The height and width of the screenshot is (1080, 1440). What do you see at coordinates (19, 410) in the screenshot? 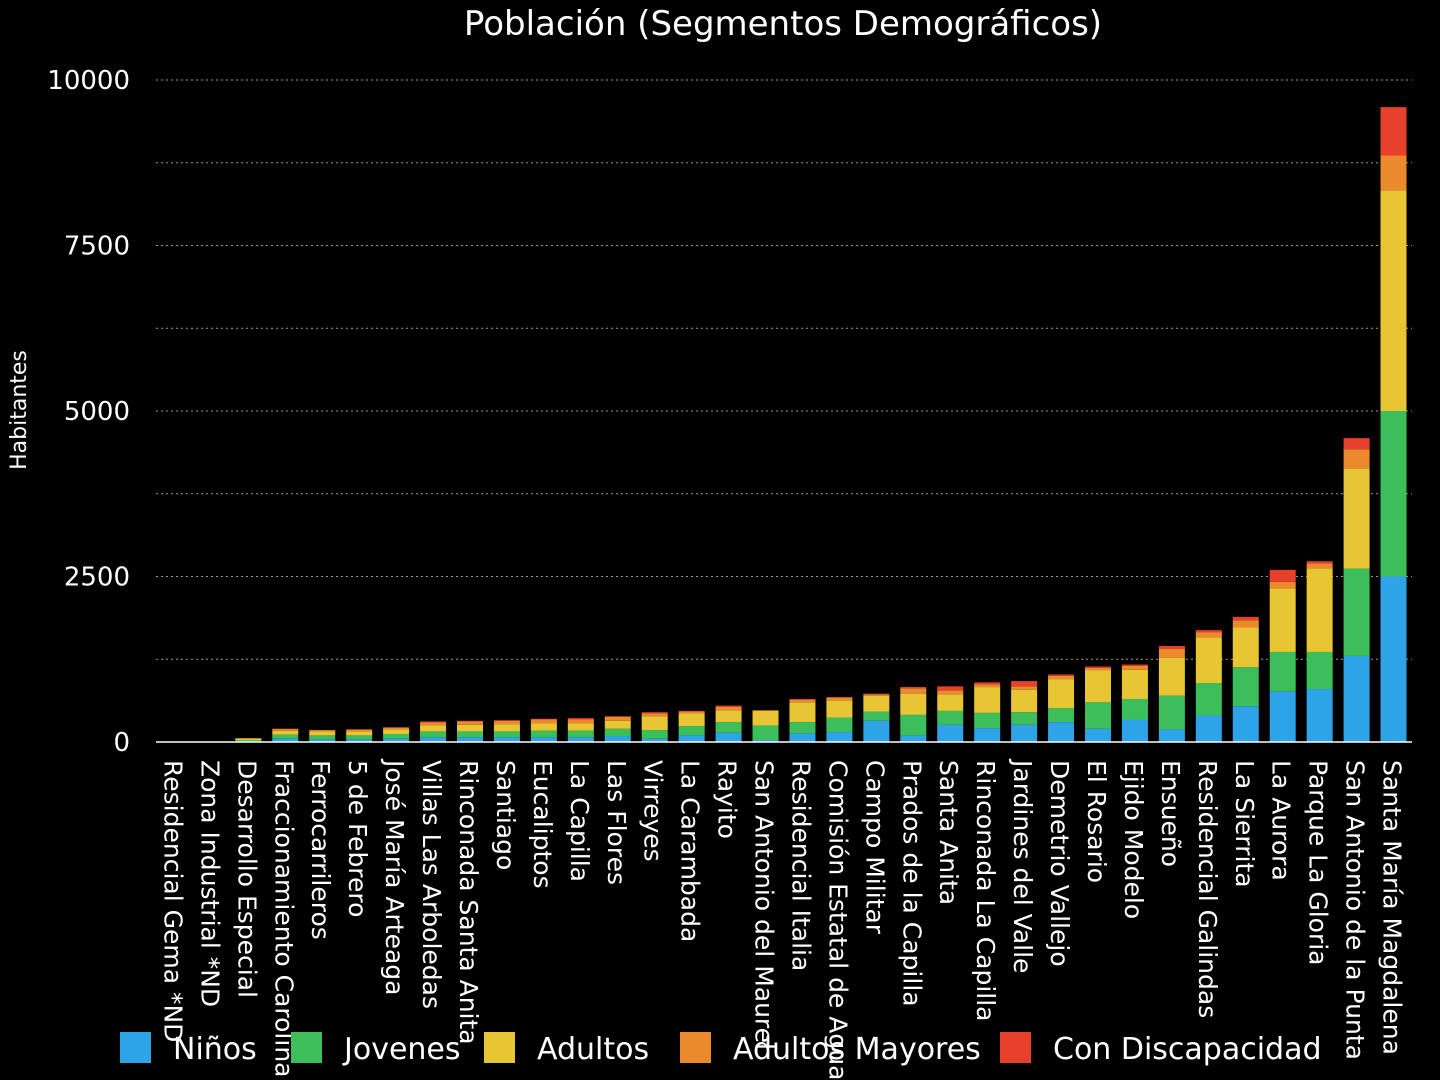
I see `y-axis-label: Habitantes` at bounding box center [19, 410].